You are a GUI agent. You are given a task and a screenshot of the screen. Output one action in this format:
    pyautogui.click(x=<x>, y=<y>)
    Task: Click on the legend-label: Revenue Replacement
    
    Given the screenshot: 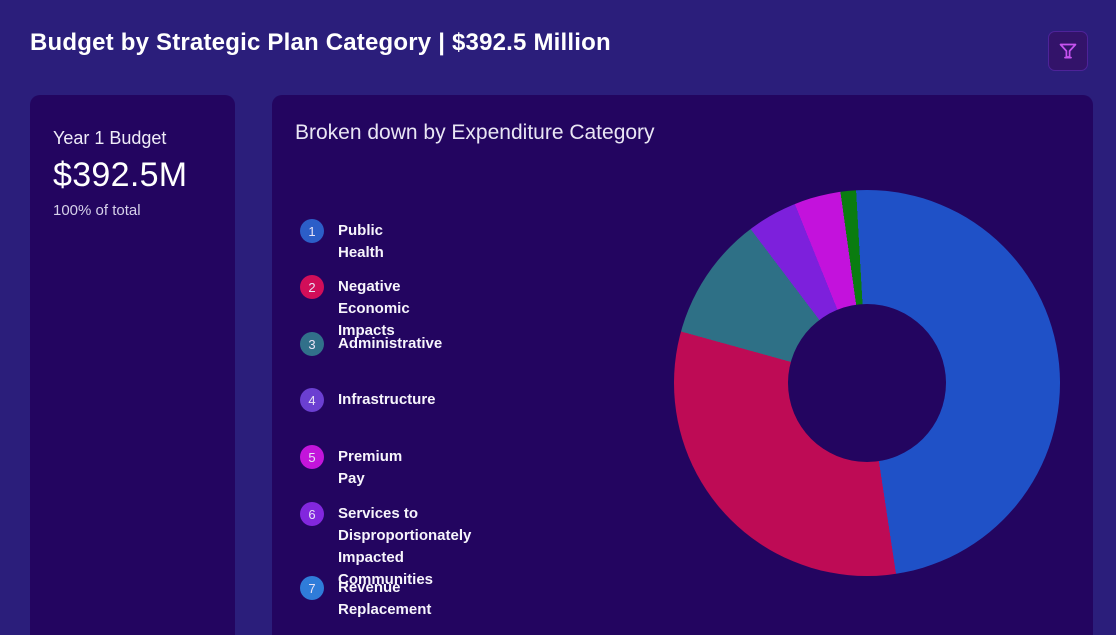 What is the action you would take?
    pyautogui.click(x=385, y=598)
    